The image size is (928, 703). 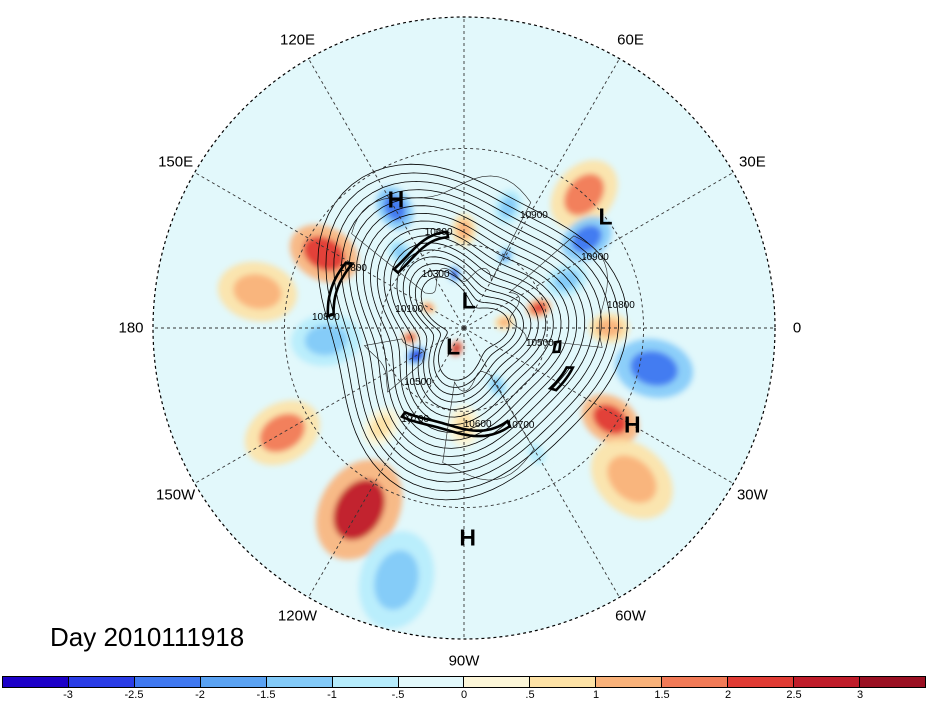 I want to click on longitude-label: 120W, so click(x=297, y=616).